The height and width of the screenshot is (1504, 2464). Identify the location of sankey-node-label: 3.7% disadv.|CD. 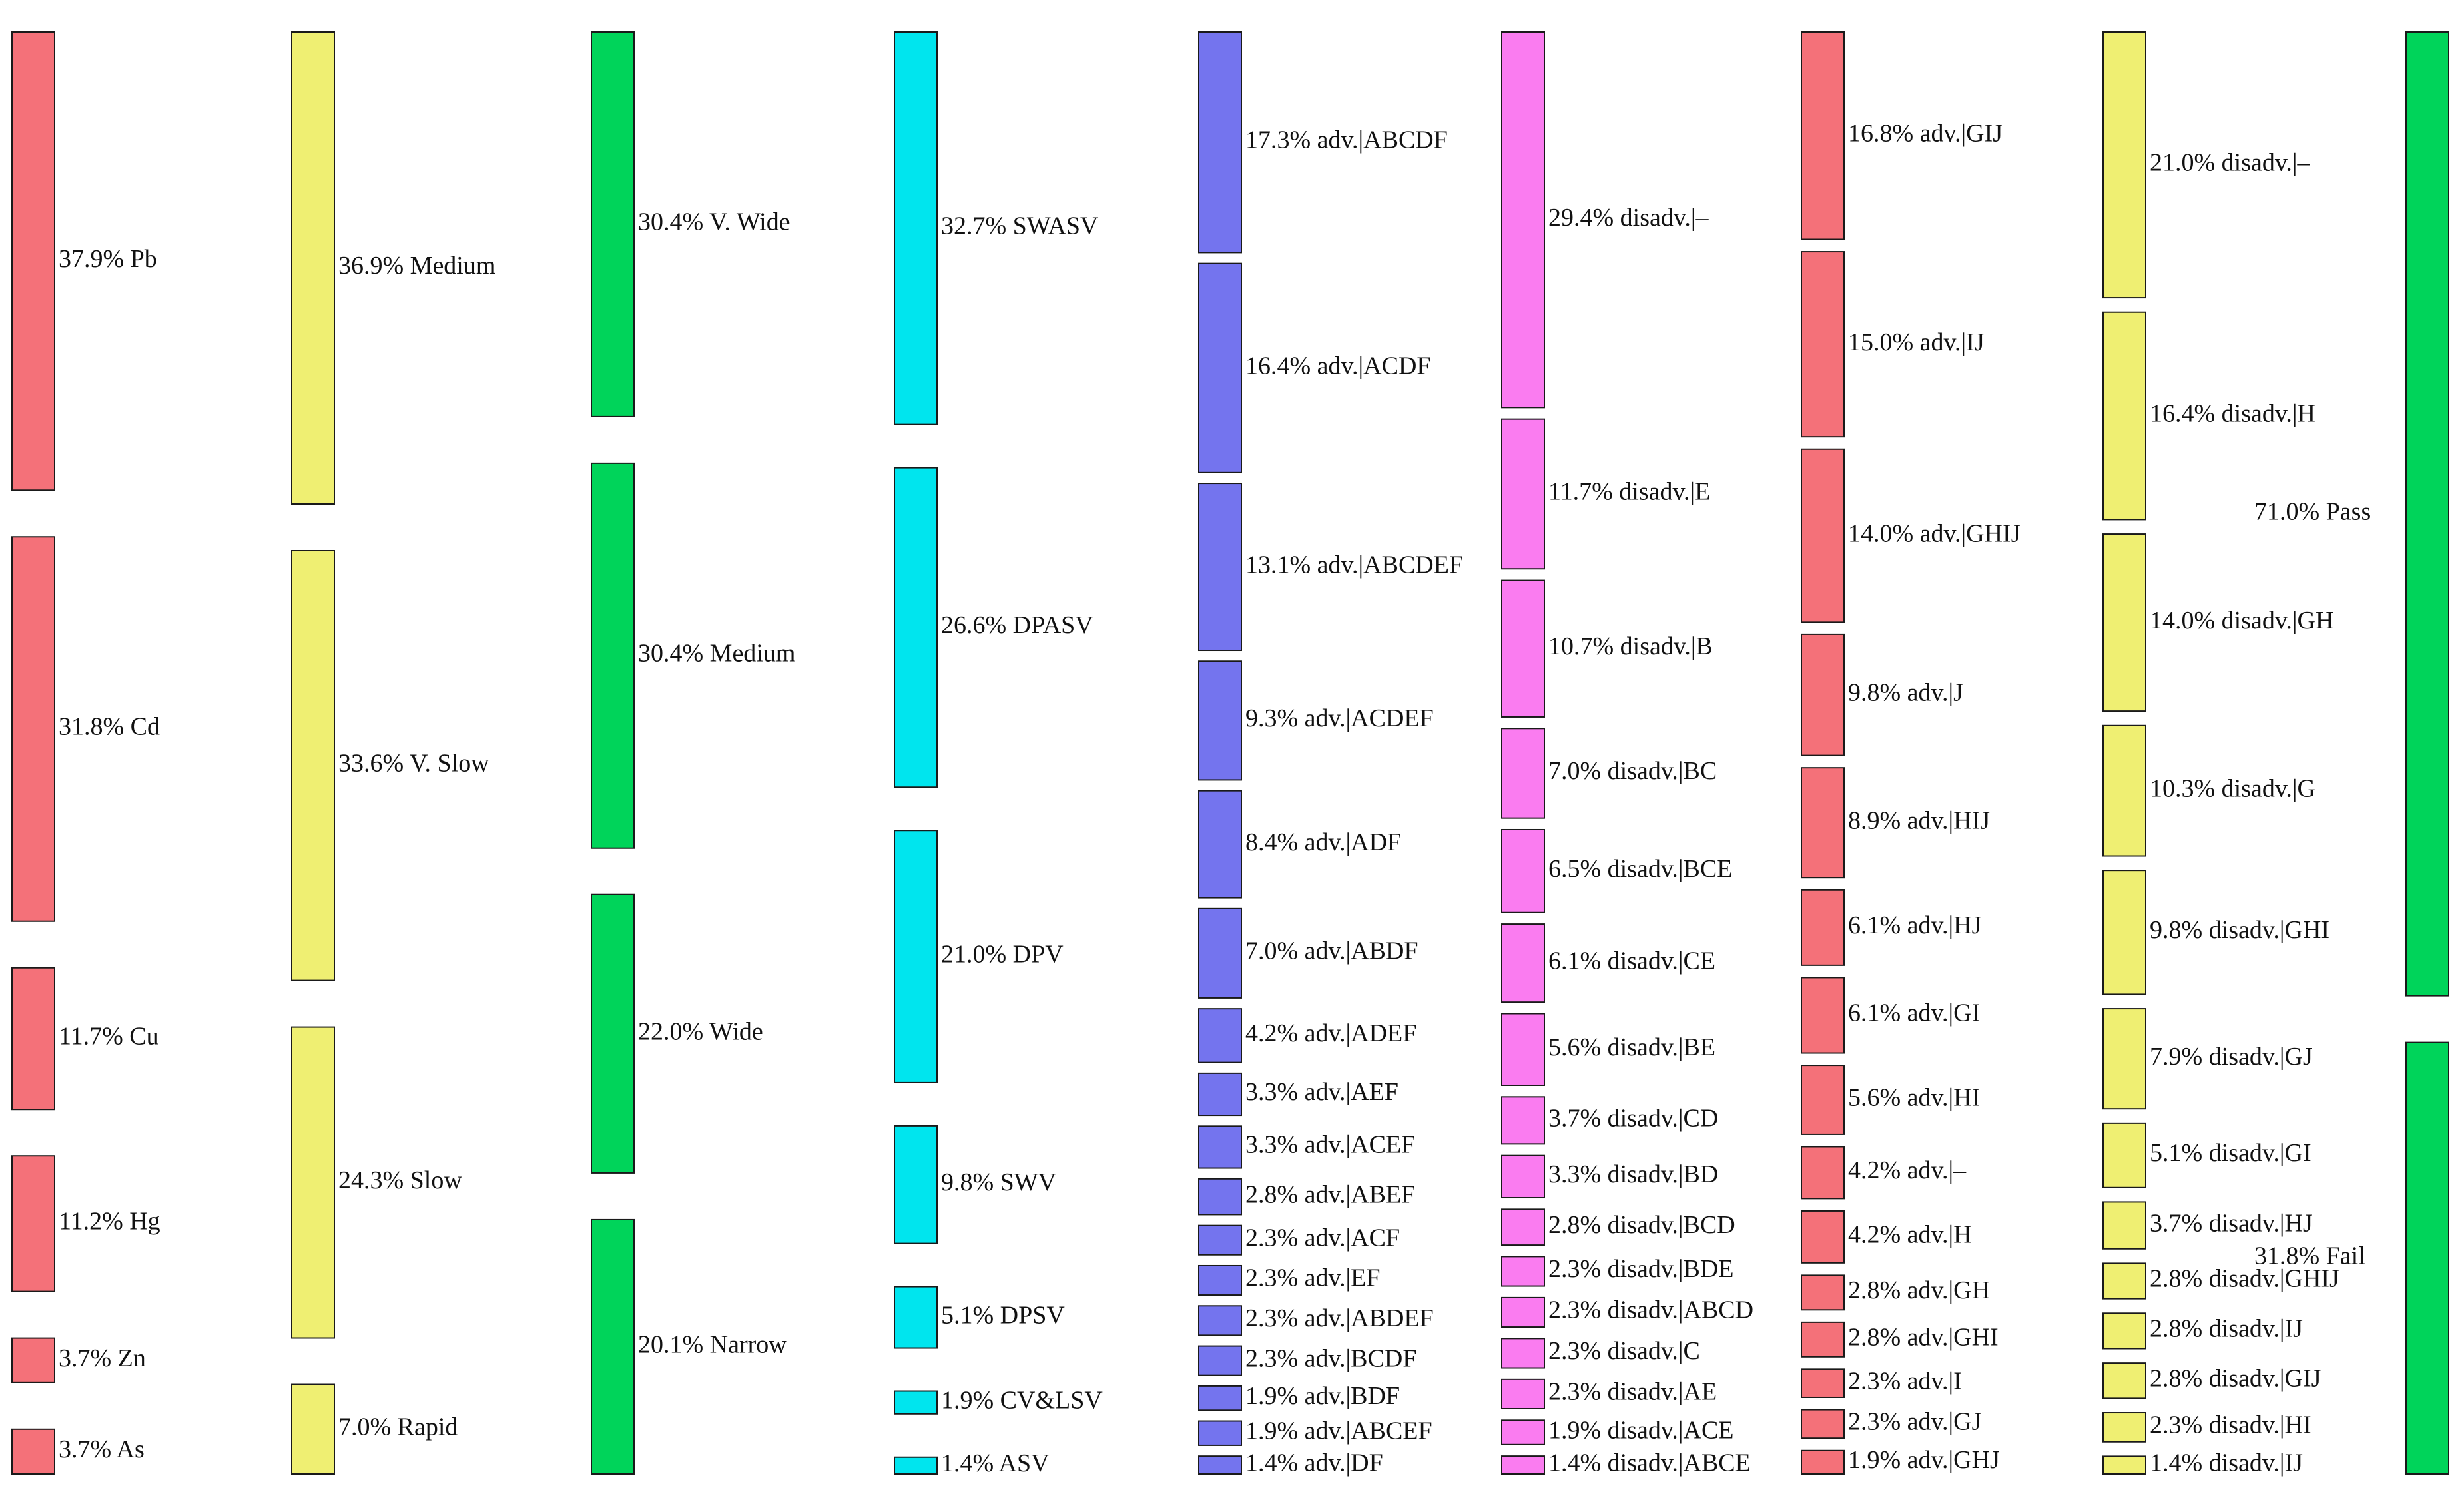
(1633, 1118).